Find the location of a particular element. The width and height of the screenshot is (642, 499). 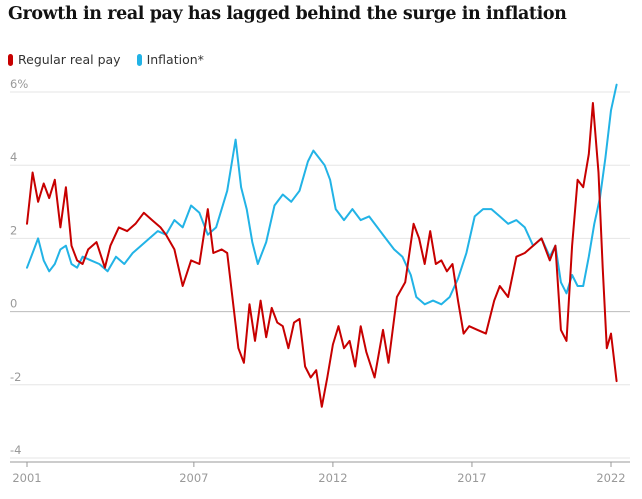

legend-label-regular-real-pay: Regular real pay is located at coordinates (69, 59).